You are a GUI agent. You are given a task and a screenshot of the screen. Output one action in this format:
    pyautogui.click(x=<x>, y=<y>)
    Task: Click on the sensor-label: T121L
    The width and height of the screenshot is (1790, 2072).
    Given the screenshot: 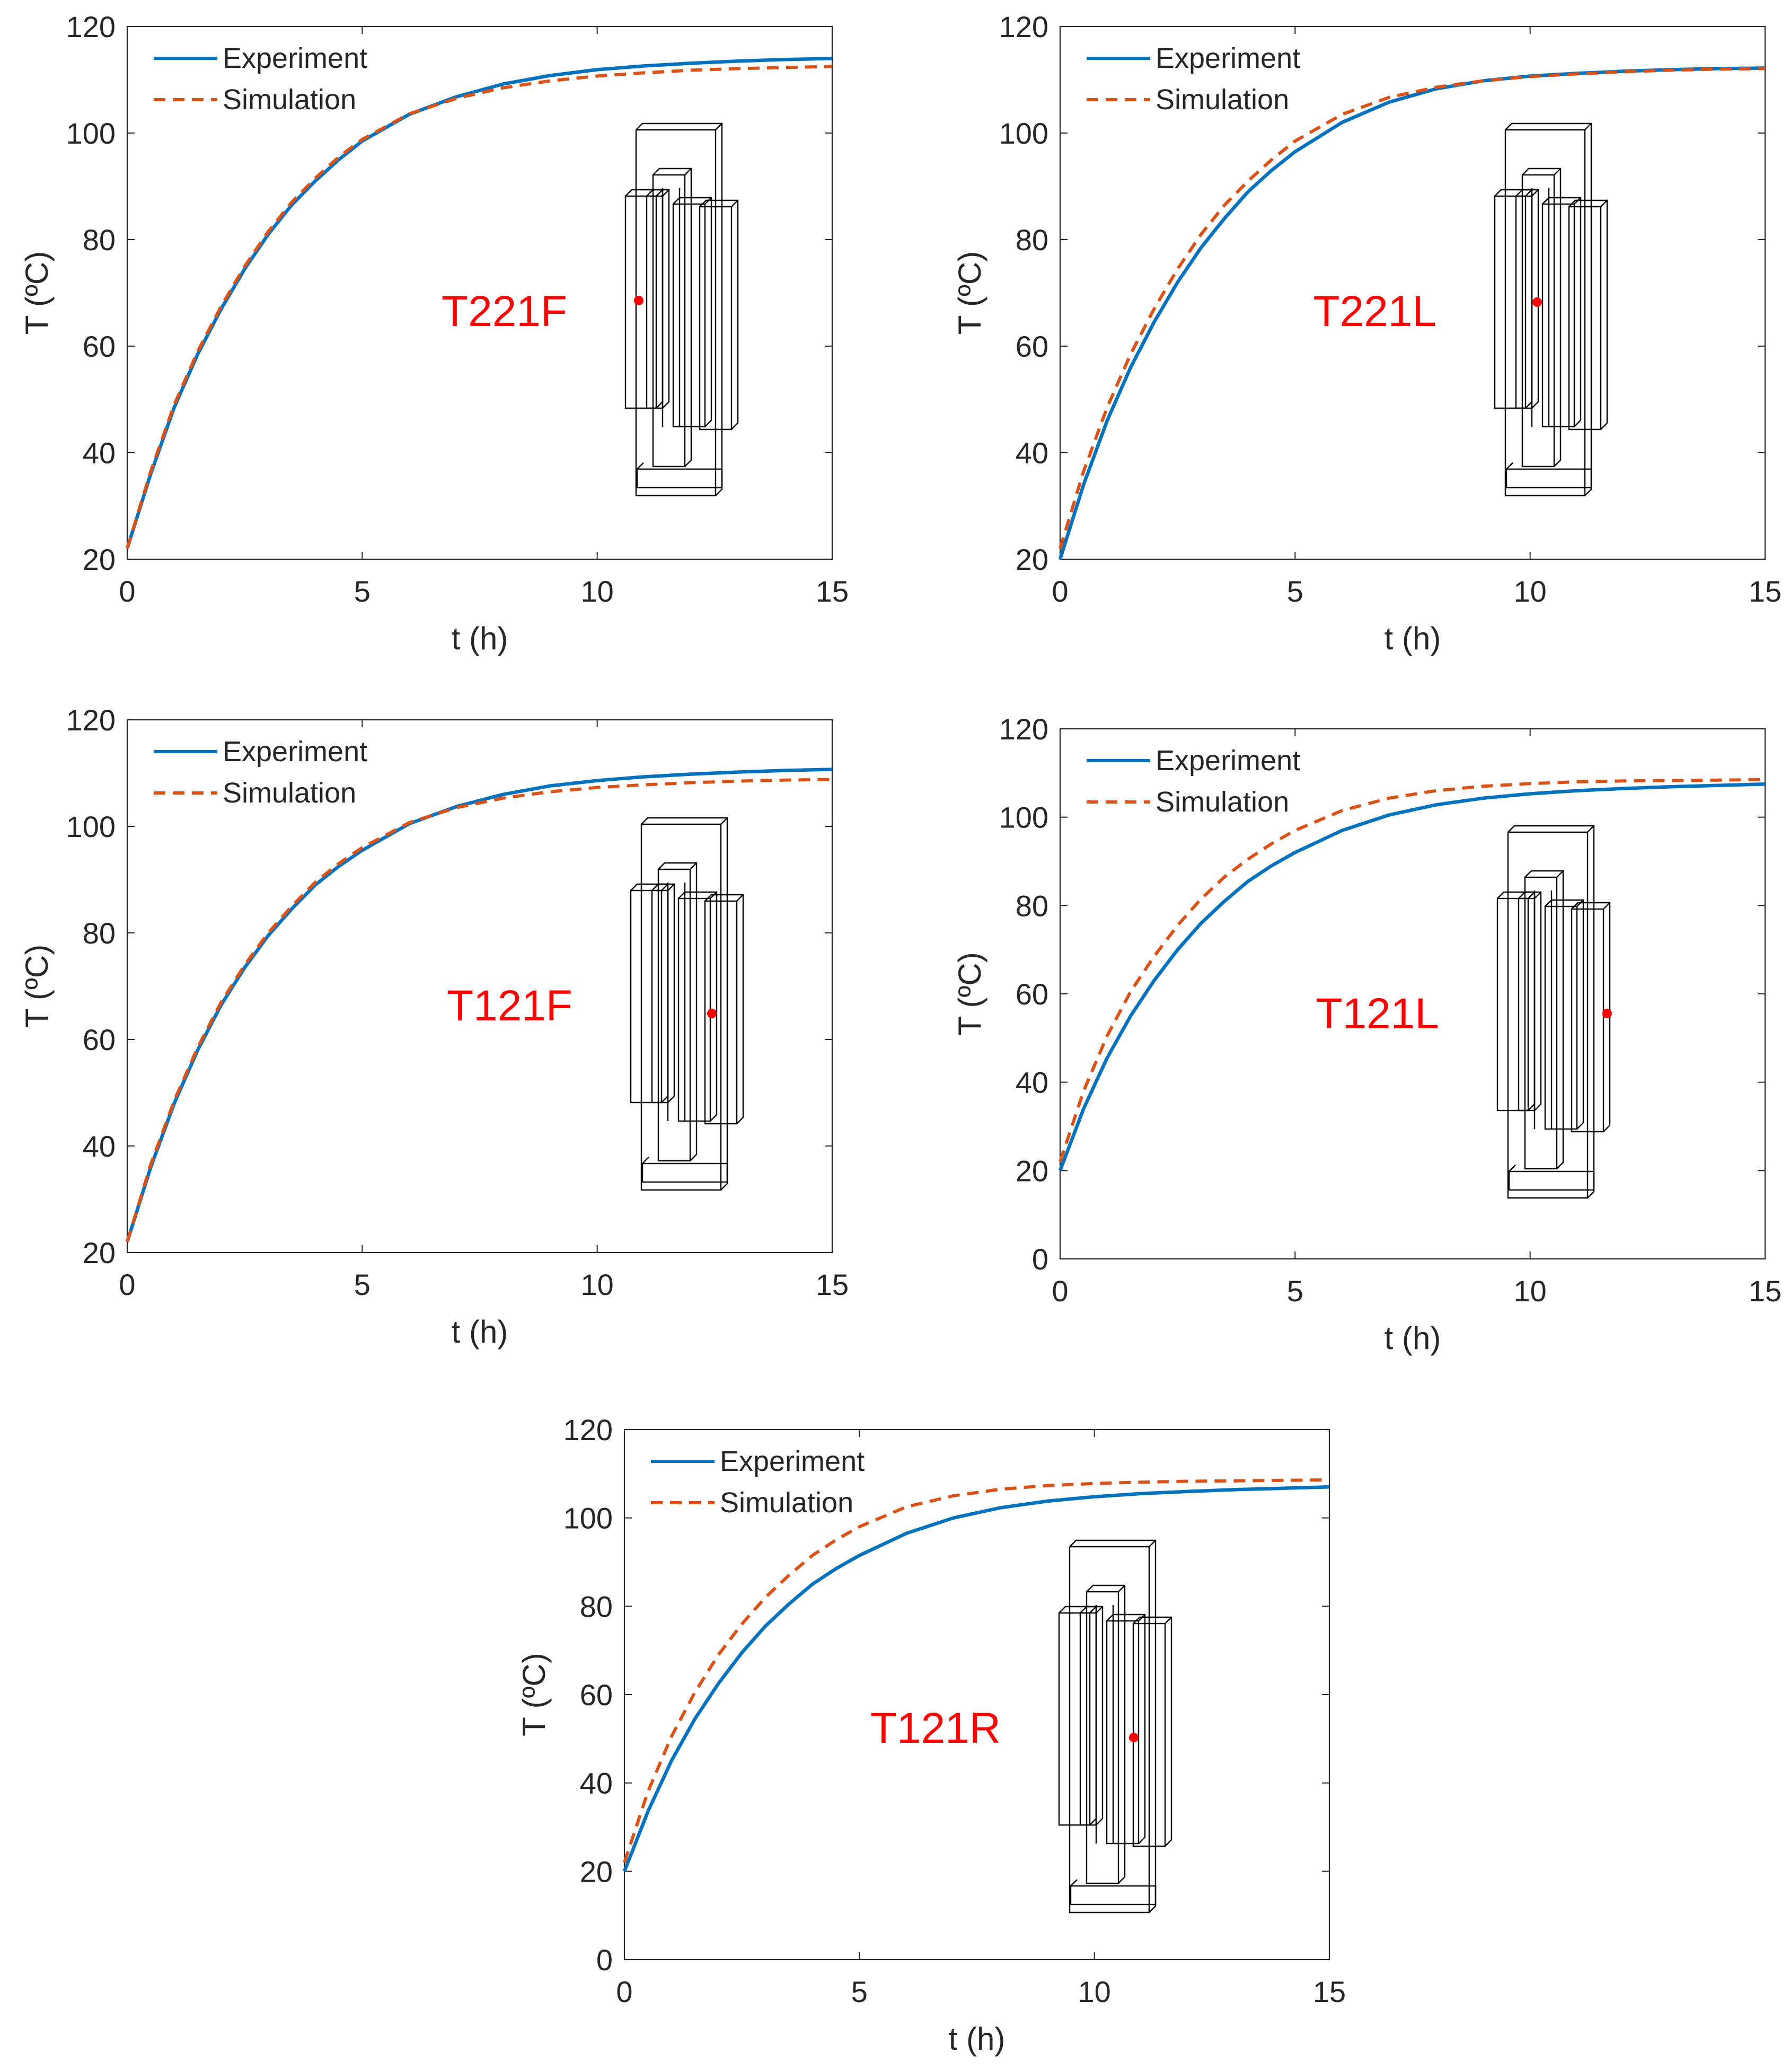 What is the action you would take?
    pyautogui.click(x=1377, y=1014)
    